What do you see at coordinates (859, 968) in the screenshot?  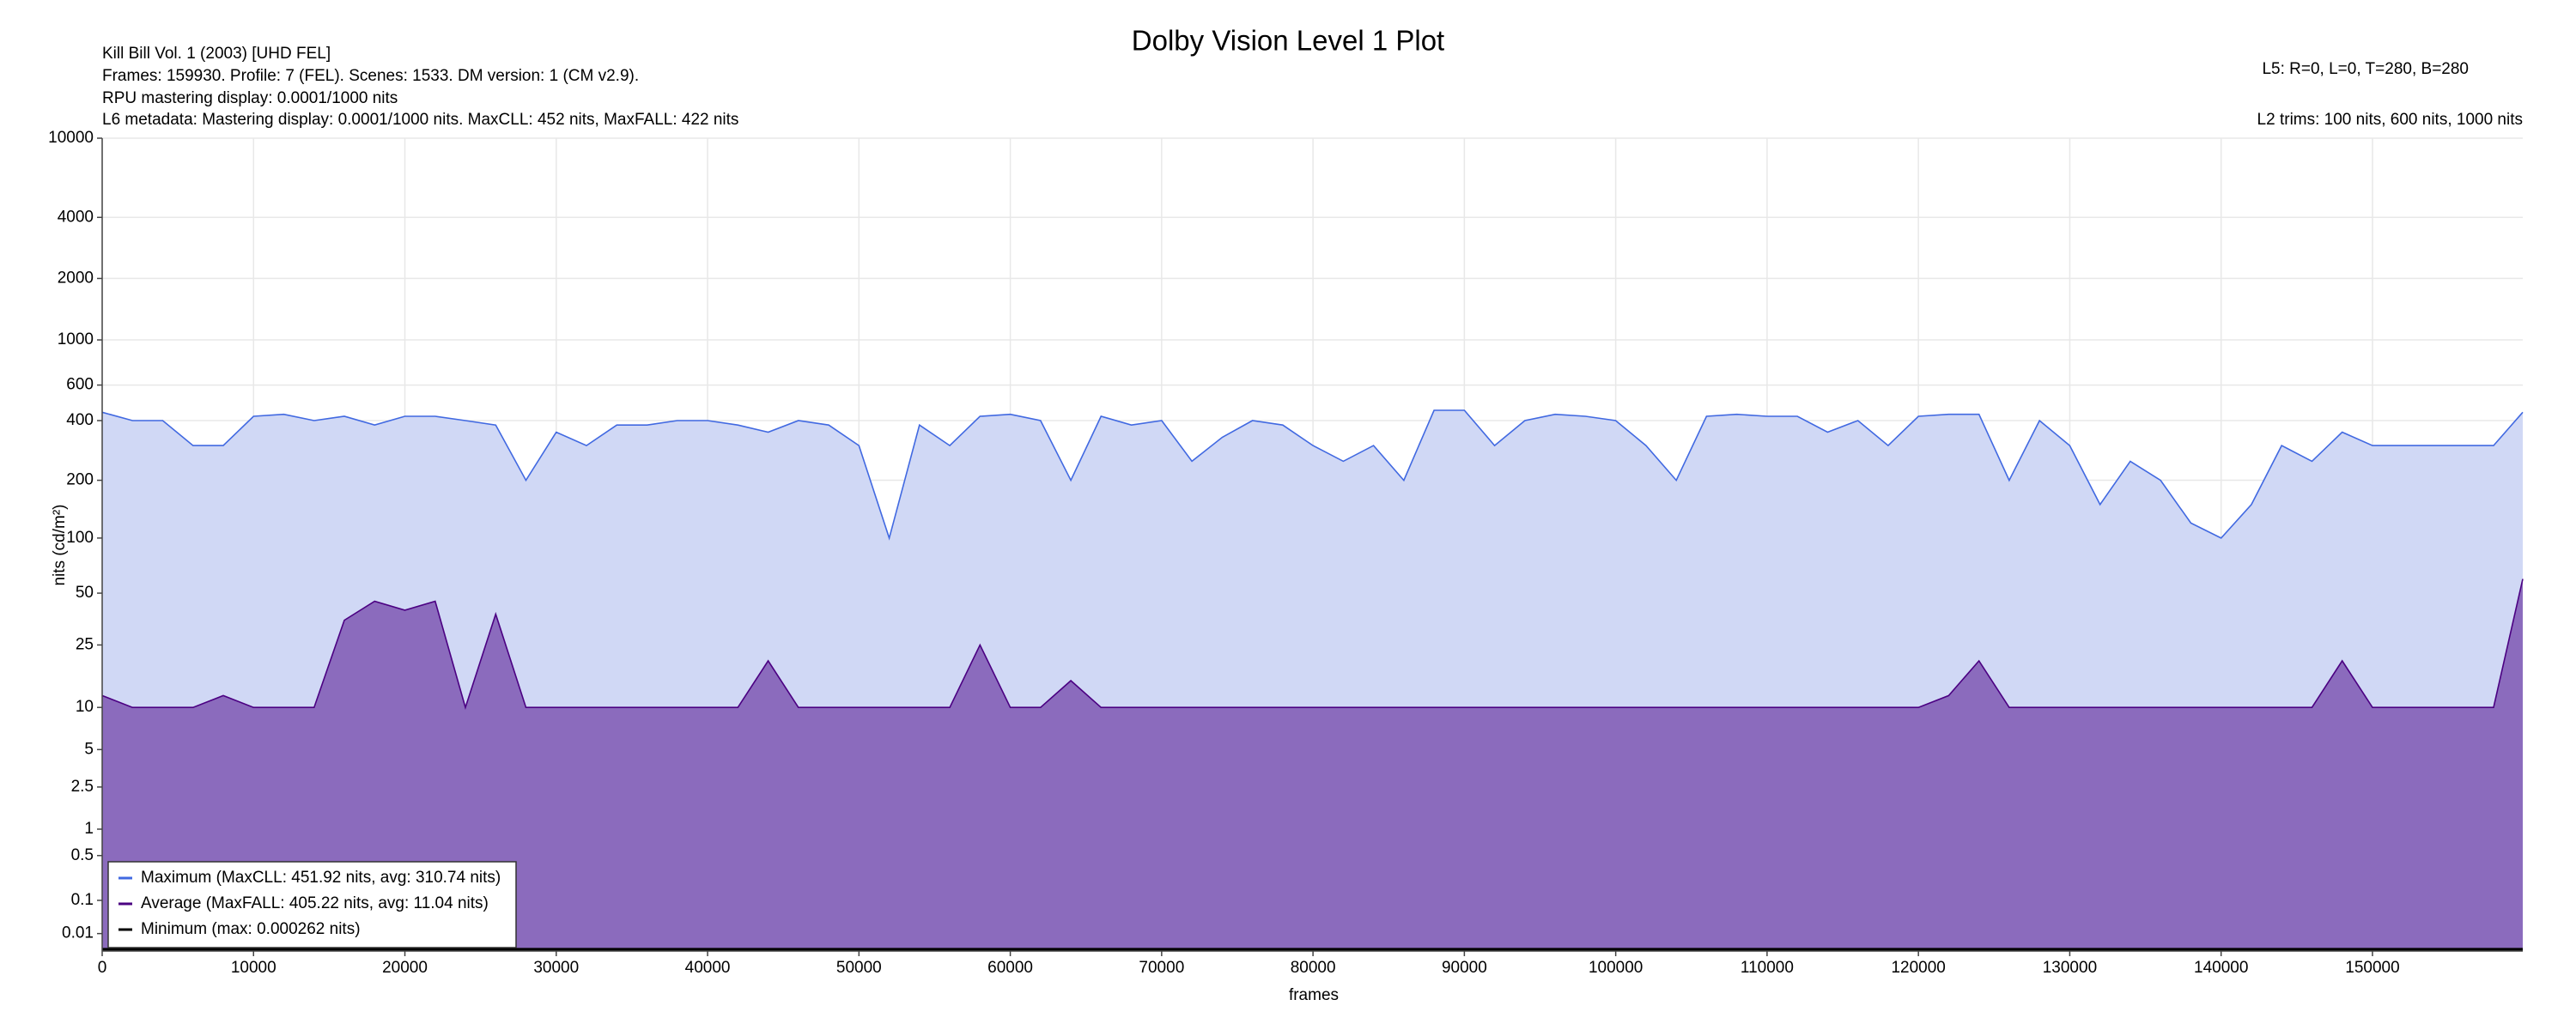 I see `x-tick-label: 50000` at bounding box center [859, 968].